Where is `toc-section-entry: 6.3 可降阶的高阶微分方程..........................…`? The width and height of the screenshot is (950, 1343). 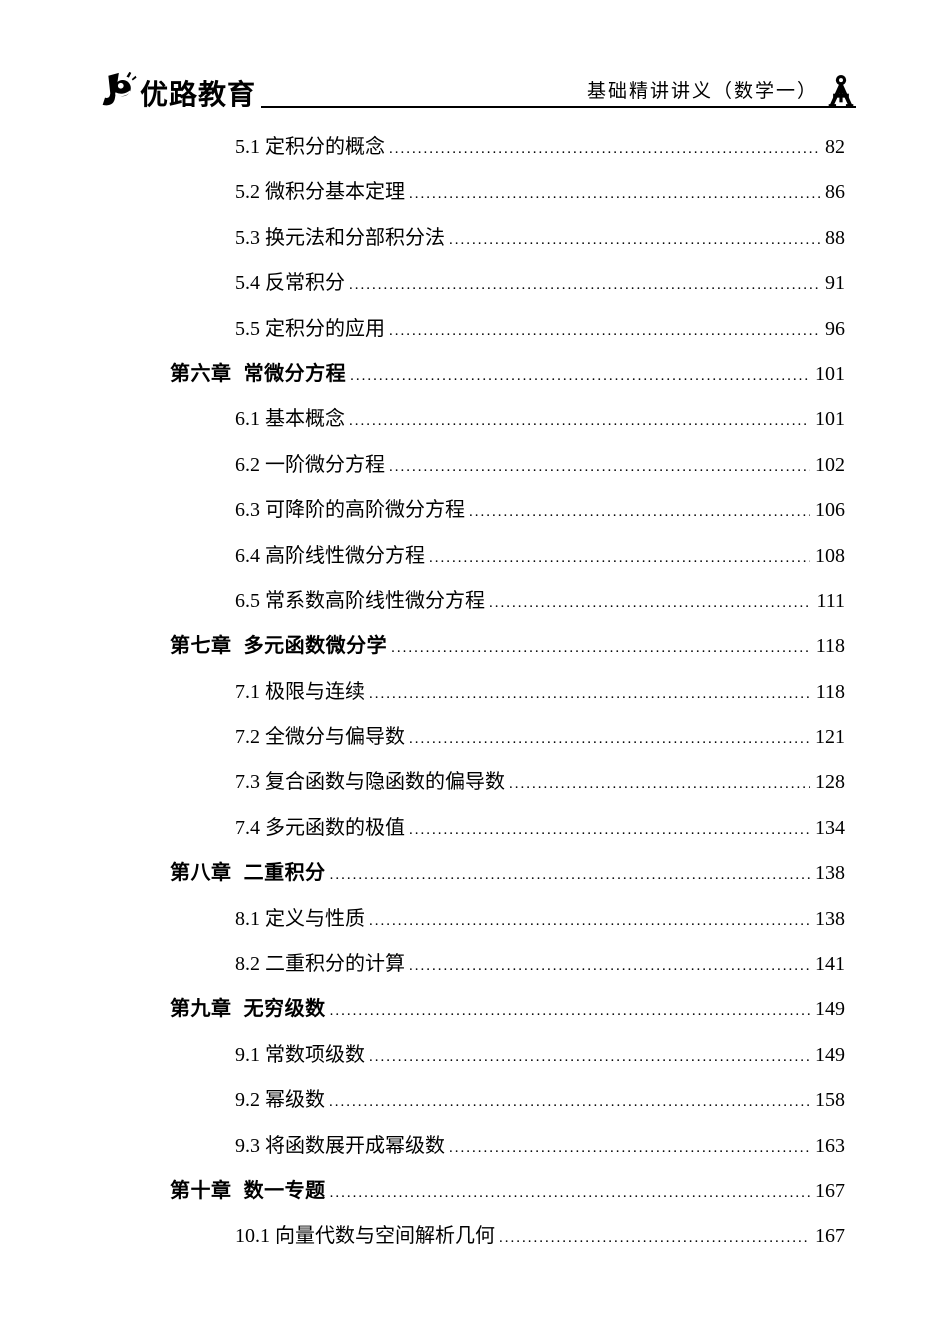 toc-section-entry: 6.3 可降阶的高阶微分方程..........................… is located at coordinates (507, 503).